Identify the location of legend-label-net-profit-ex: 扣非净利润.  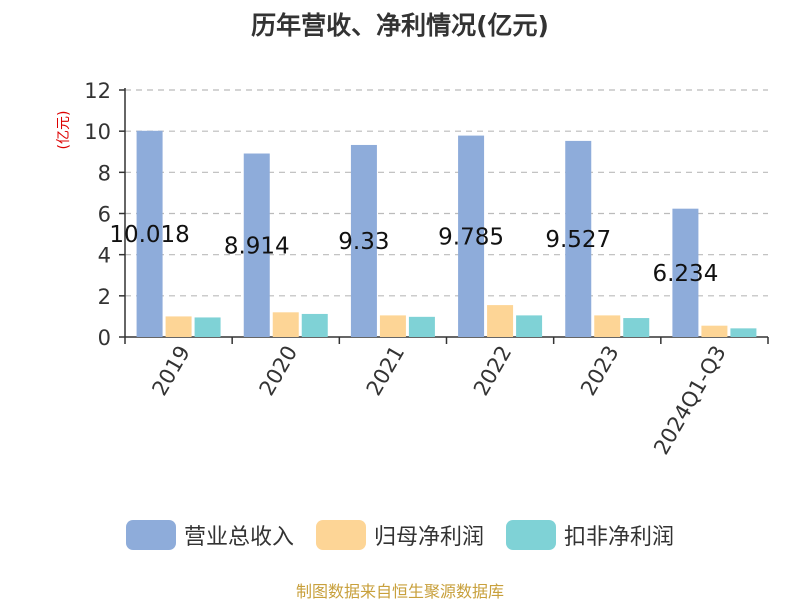
(619, 537).